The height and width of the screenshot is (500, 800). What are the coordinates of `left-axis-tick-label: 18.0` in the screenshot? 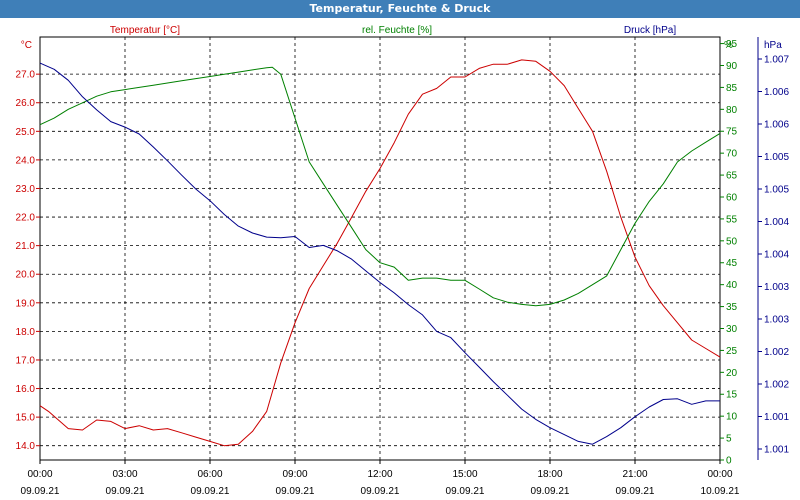 It's located at (26, 332).